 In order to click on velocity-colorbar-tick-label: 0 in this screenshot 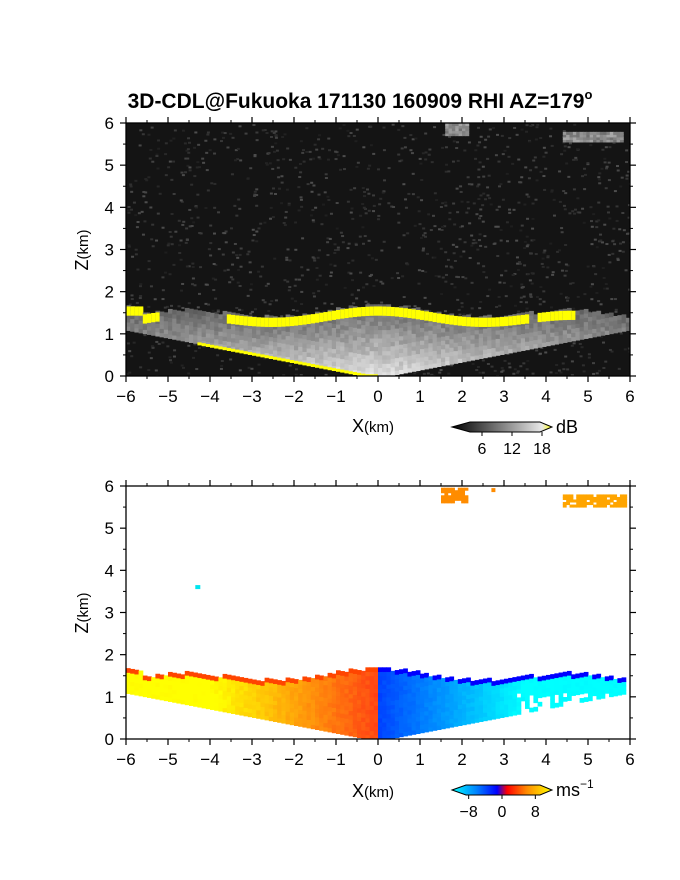, I will do `click(502, 812)`.